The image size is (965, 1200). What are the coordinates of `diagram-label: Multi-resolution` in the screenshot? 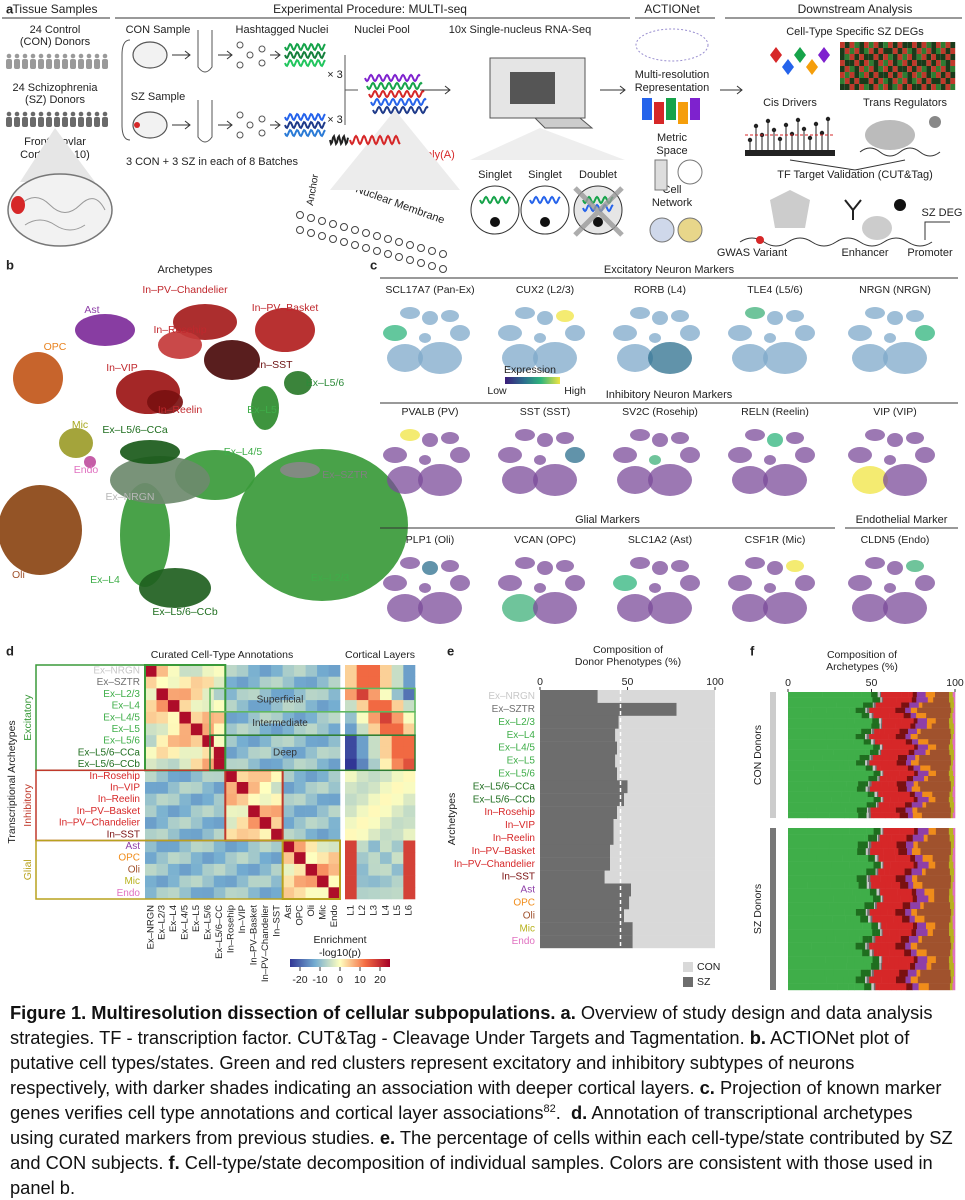 It's located at (672, 75).